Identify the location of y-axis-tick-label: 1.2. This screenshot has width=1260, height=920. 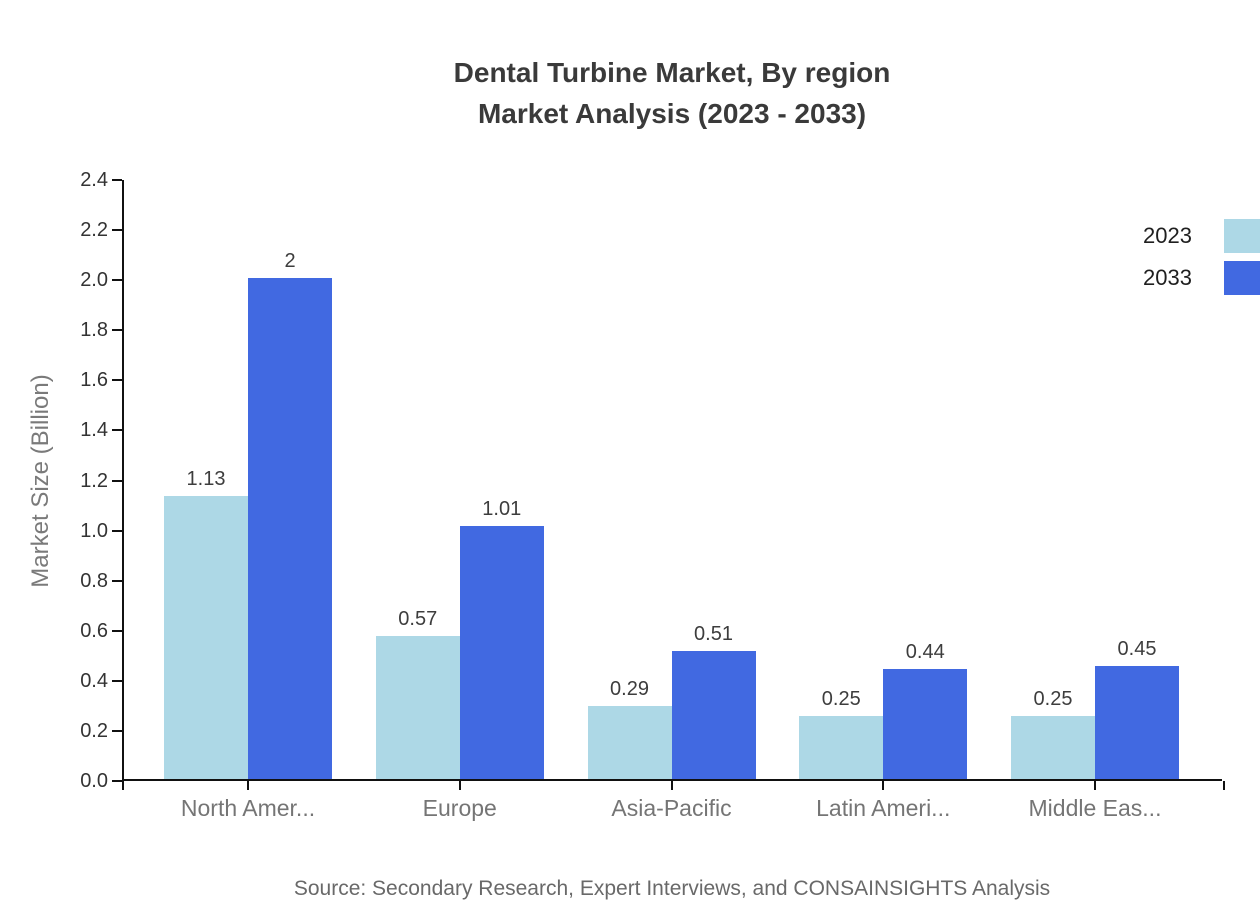
(94, 480).